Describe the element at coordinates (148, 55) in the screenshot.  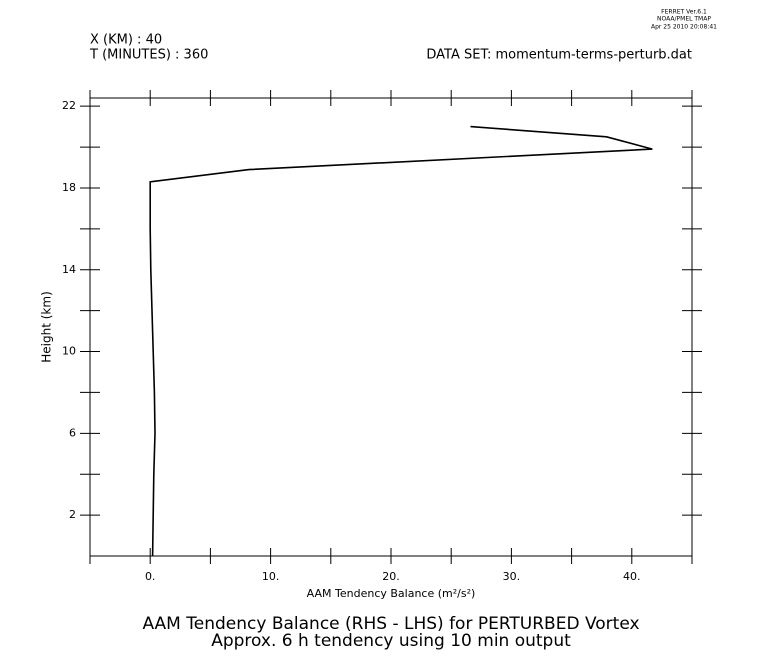
I see `header: T (MINUTES) : 360` at that location.